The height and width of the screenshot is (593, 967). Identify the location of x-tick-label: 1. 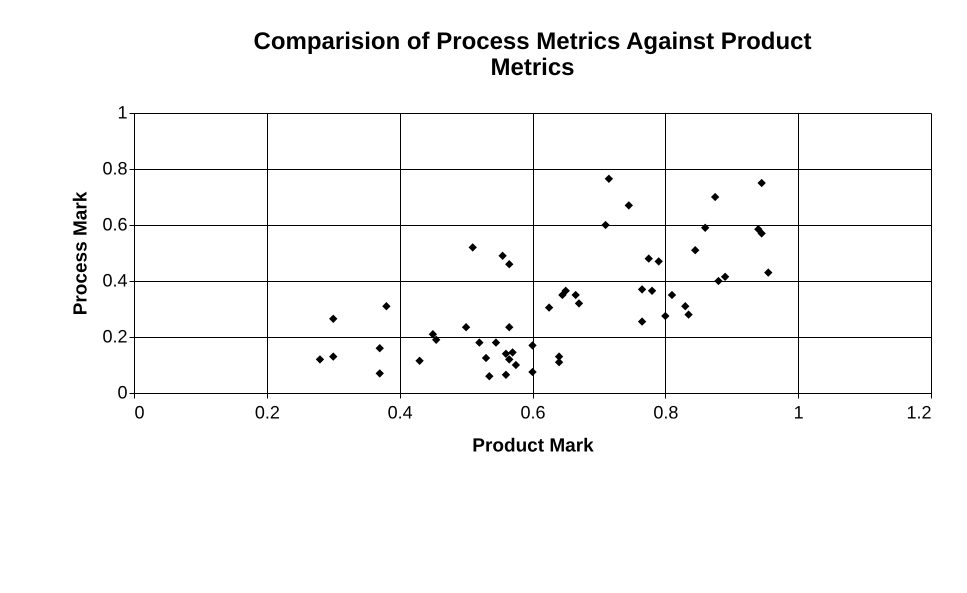
(799, 412).